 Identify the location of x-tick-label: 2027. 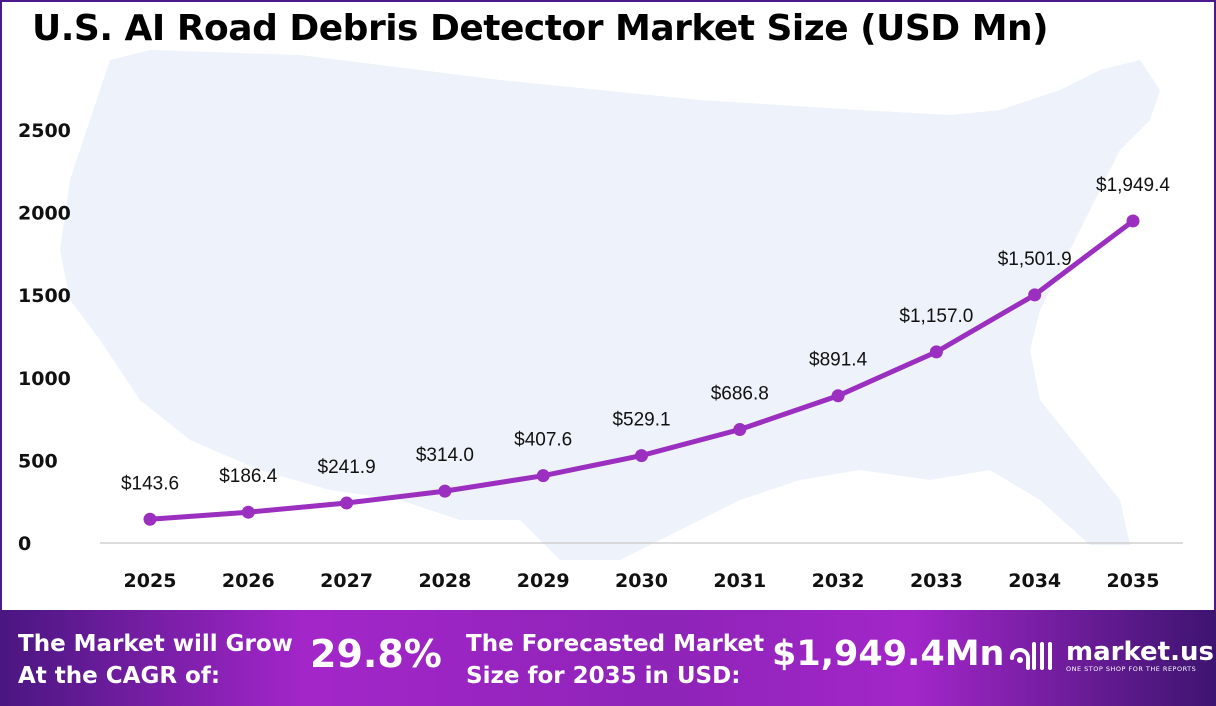
(346, 581).